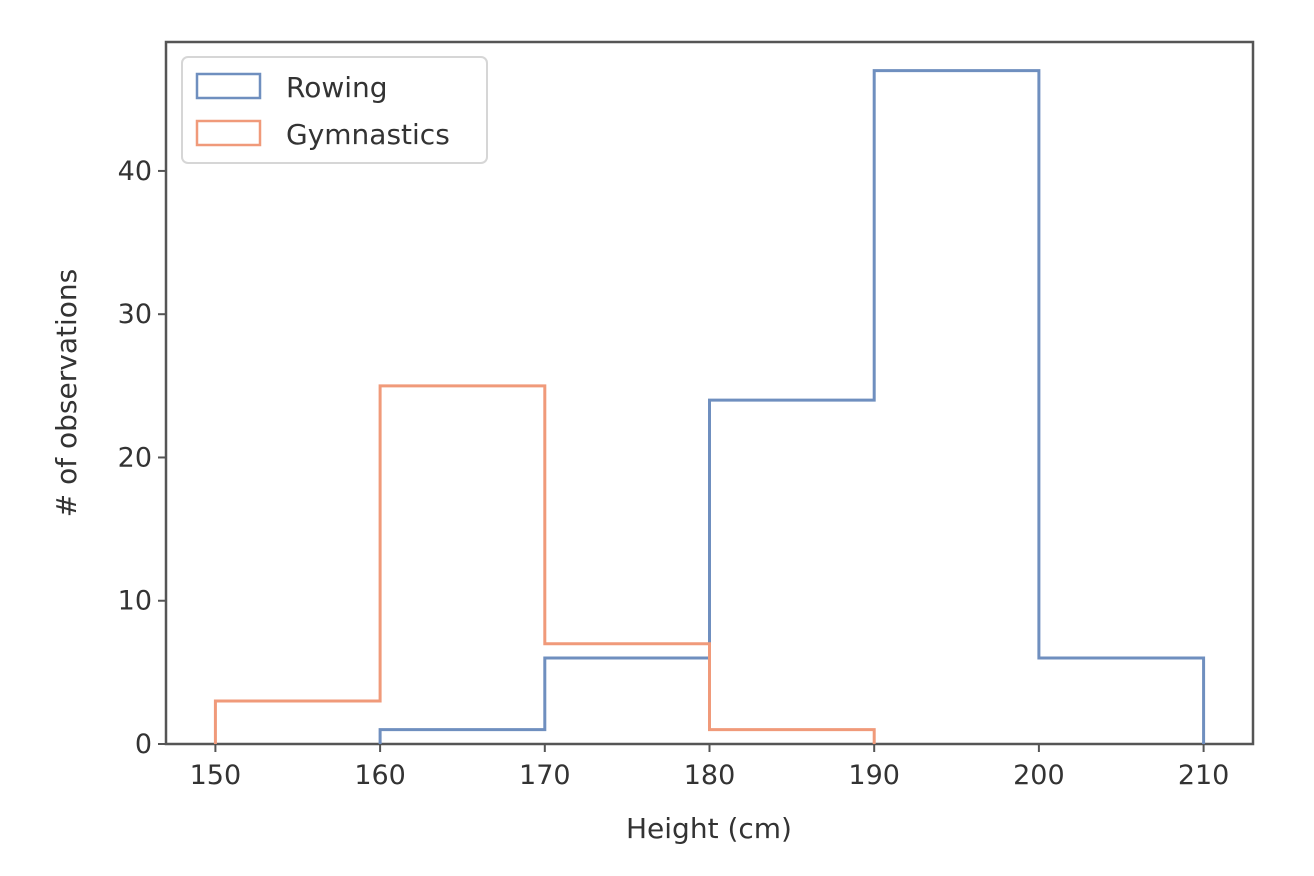  I want to click on y-tick-label: 30, so click(135, 314).